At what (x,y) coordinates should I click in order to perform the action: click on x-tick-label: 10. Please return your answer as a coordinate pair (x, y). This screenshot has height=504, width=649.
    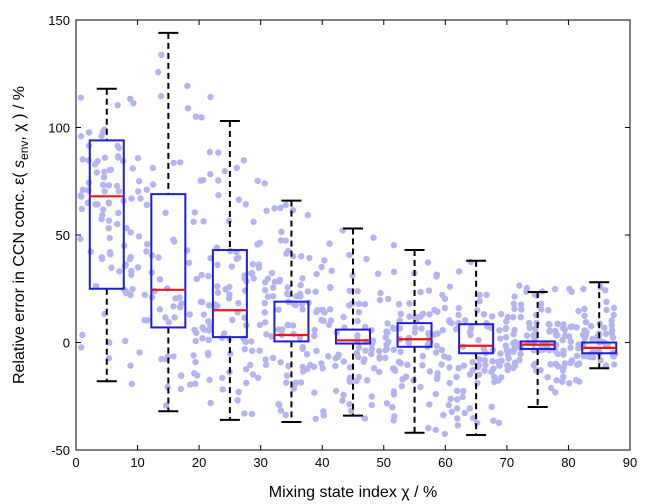
    Looking at the image, I should click on (137, 462).